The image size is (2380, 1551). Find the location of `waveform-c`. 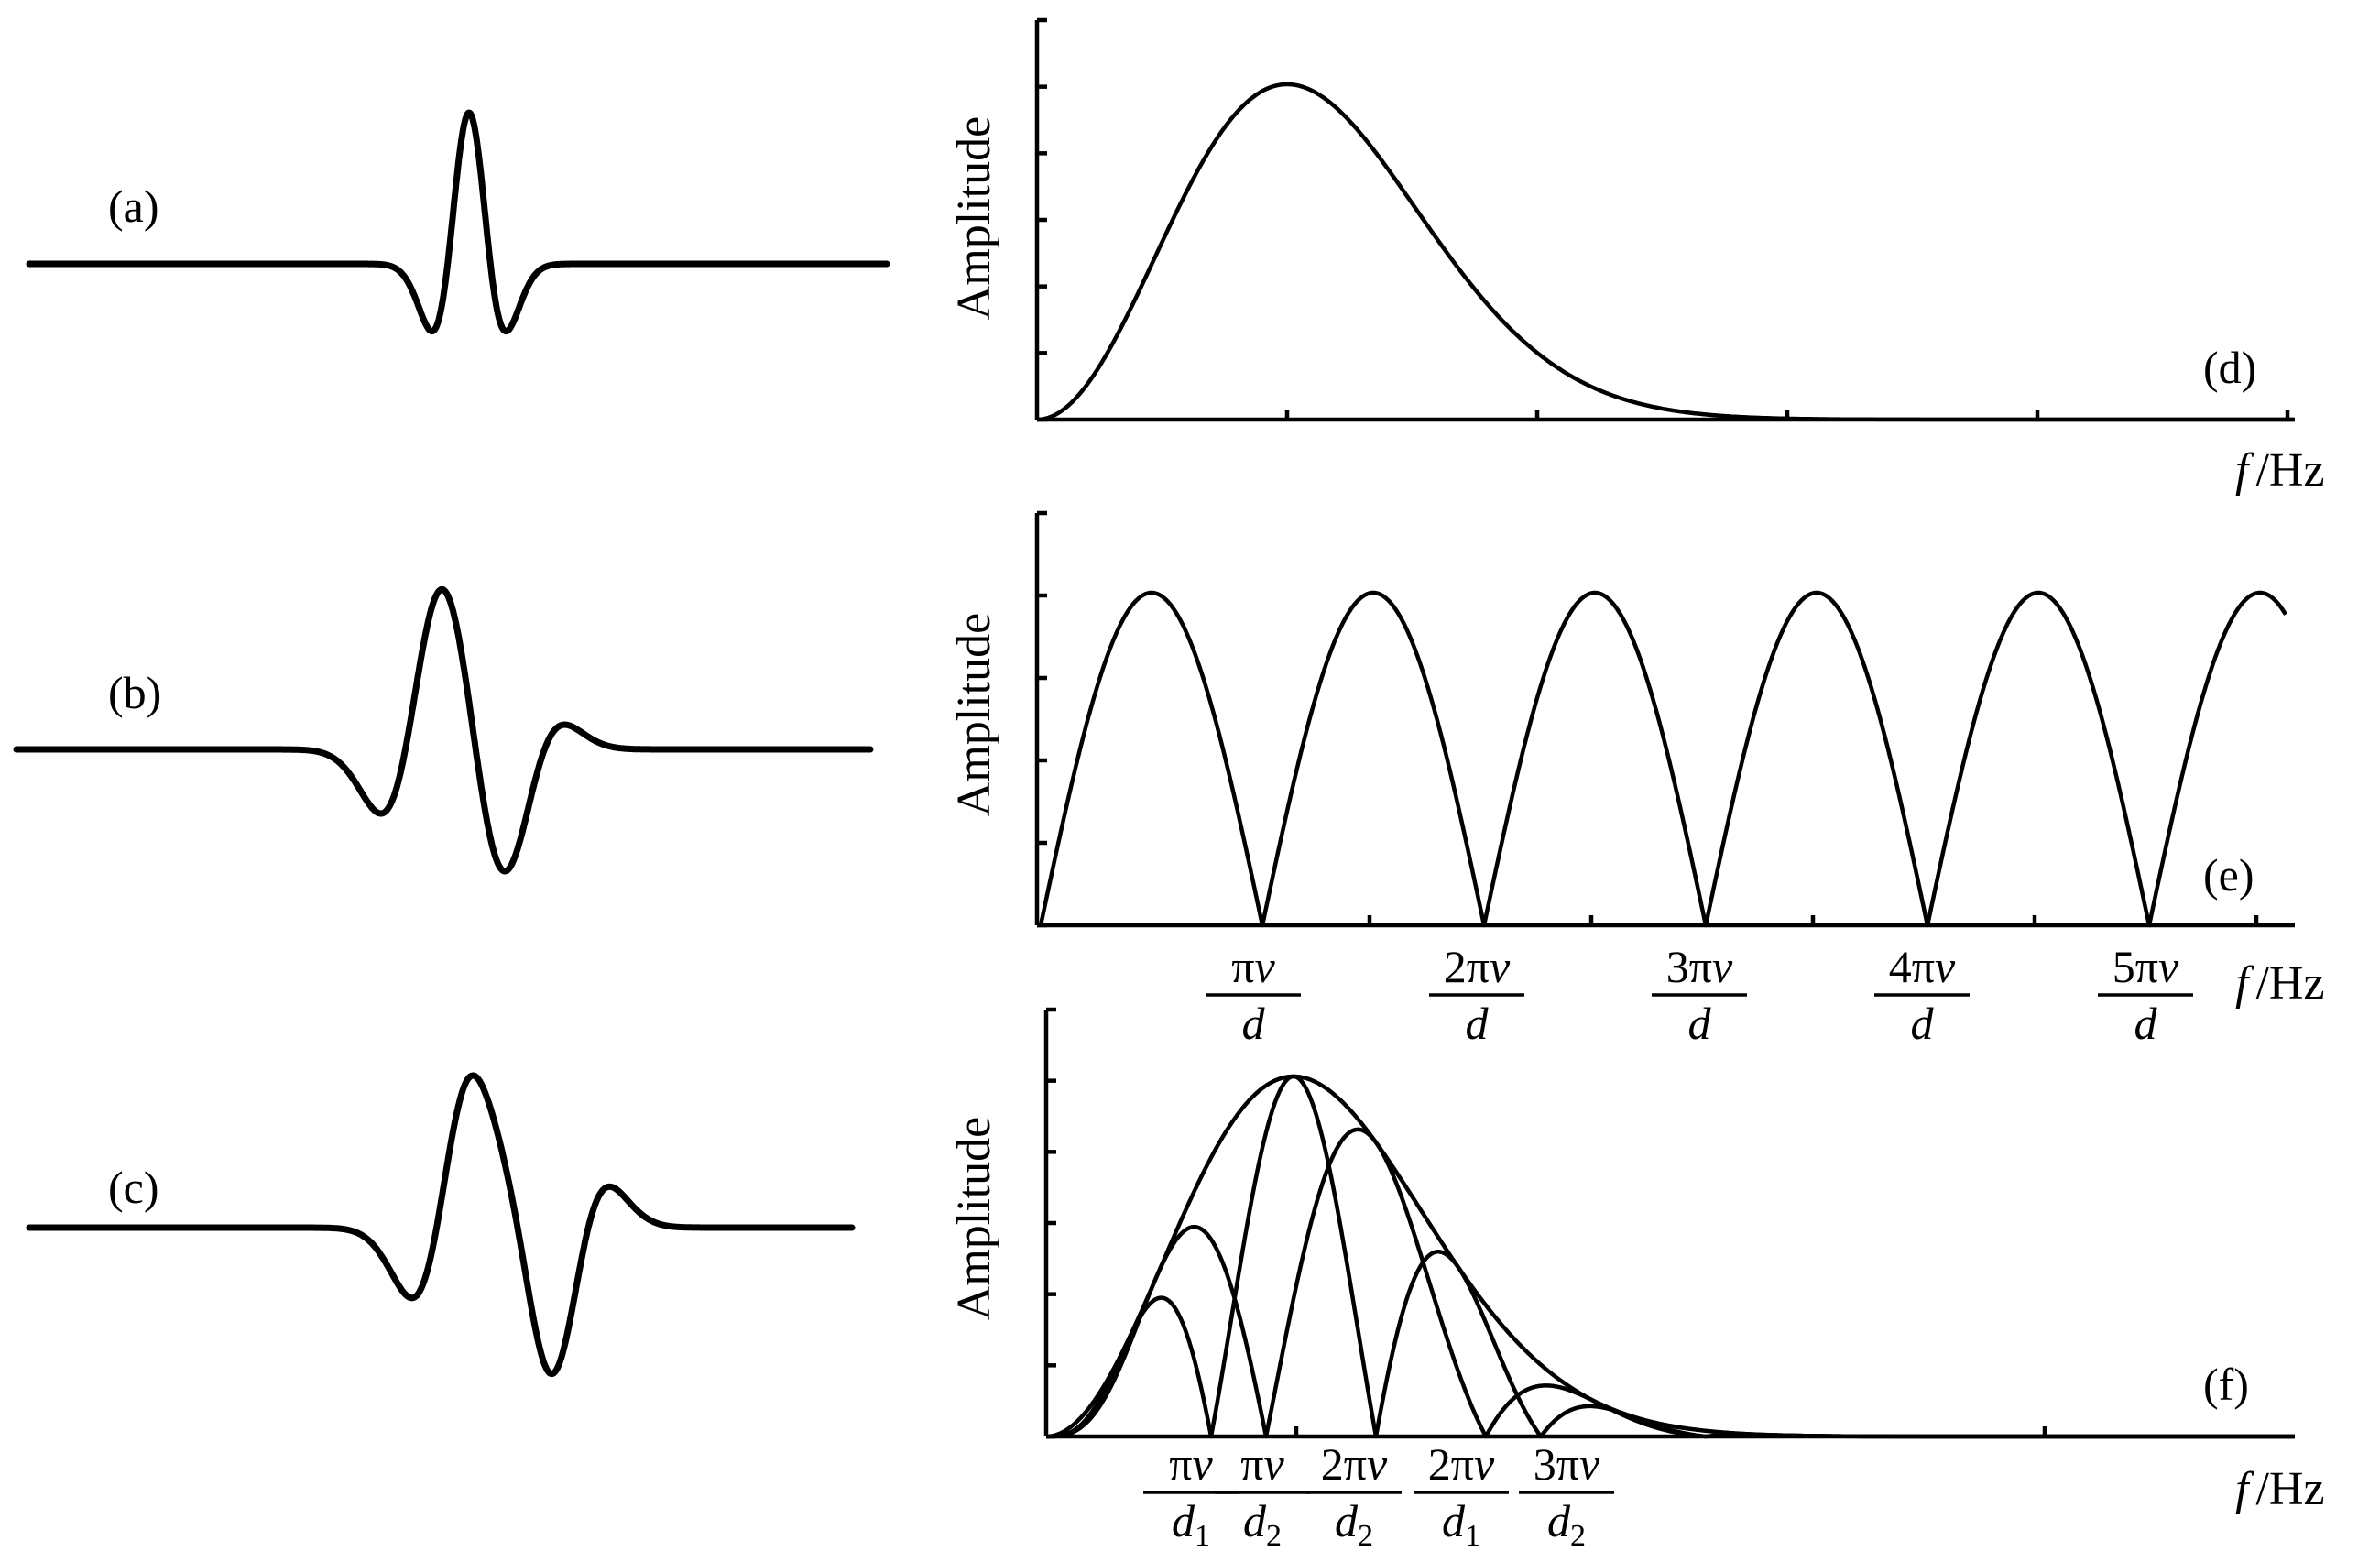

waveform-c is located at coordinates (441, 1225).